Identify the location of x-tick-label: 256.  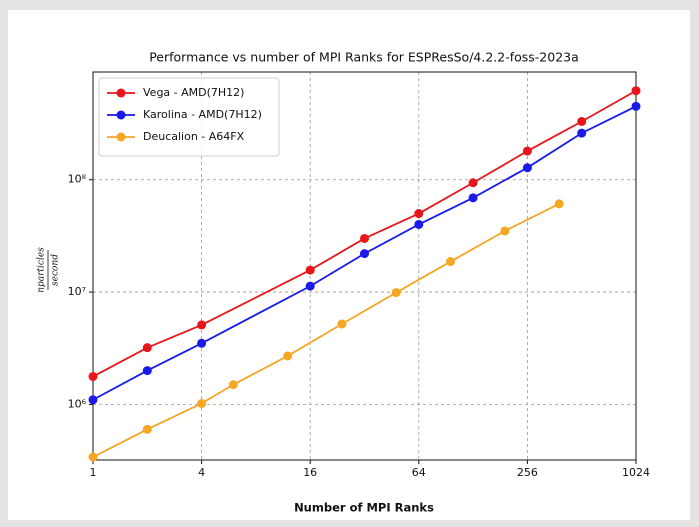
(527, 472).